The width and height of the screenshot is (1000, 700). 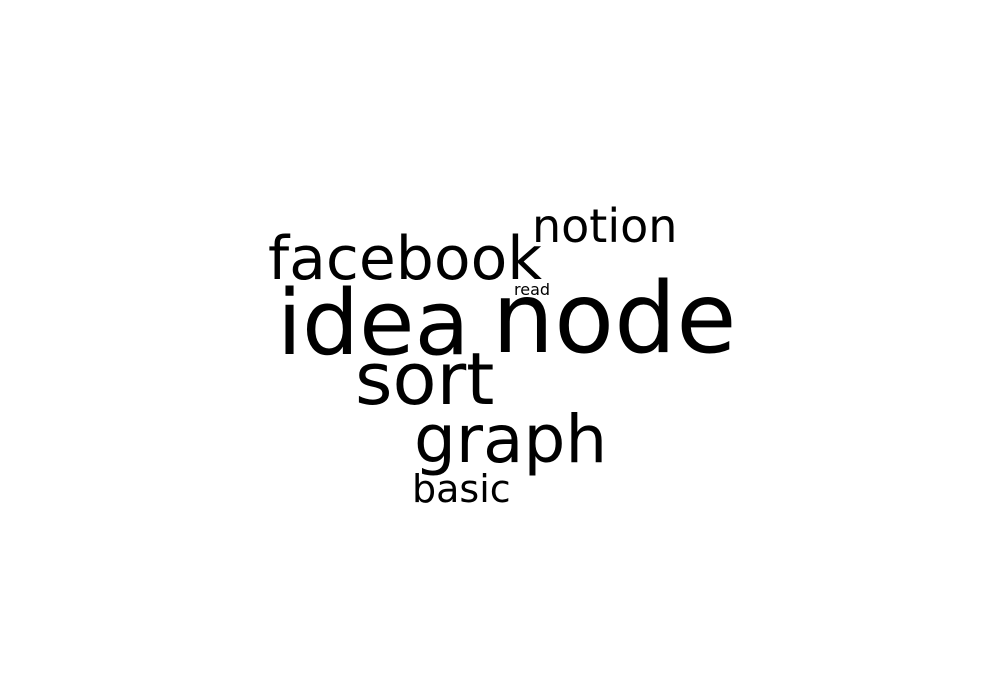 What do you see at coordinates (405, 259) in the screenshot?
I see `word-facebook: facebook` at bounding box center [405, 259].